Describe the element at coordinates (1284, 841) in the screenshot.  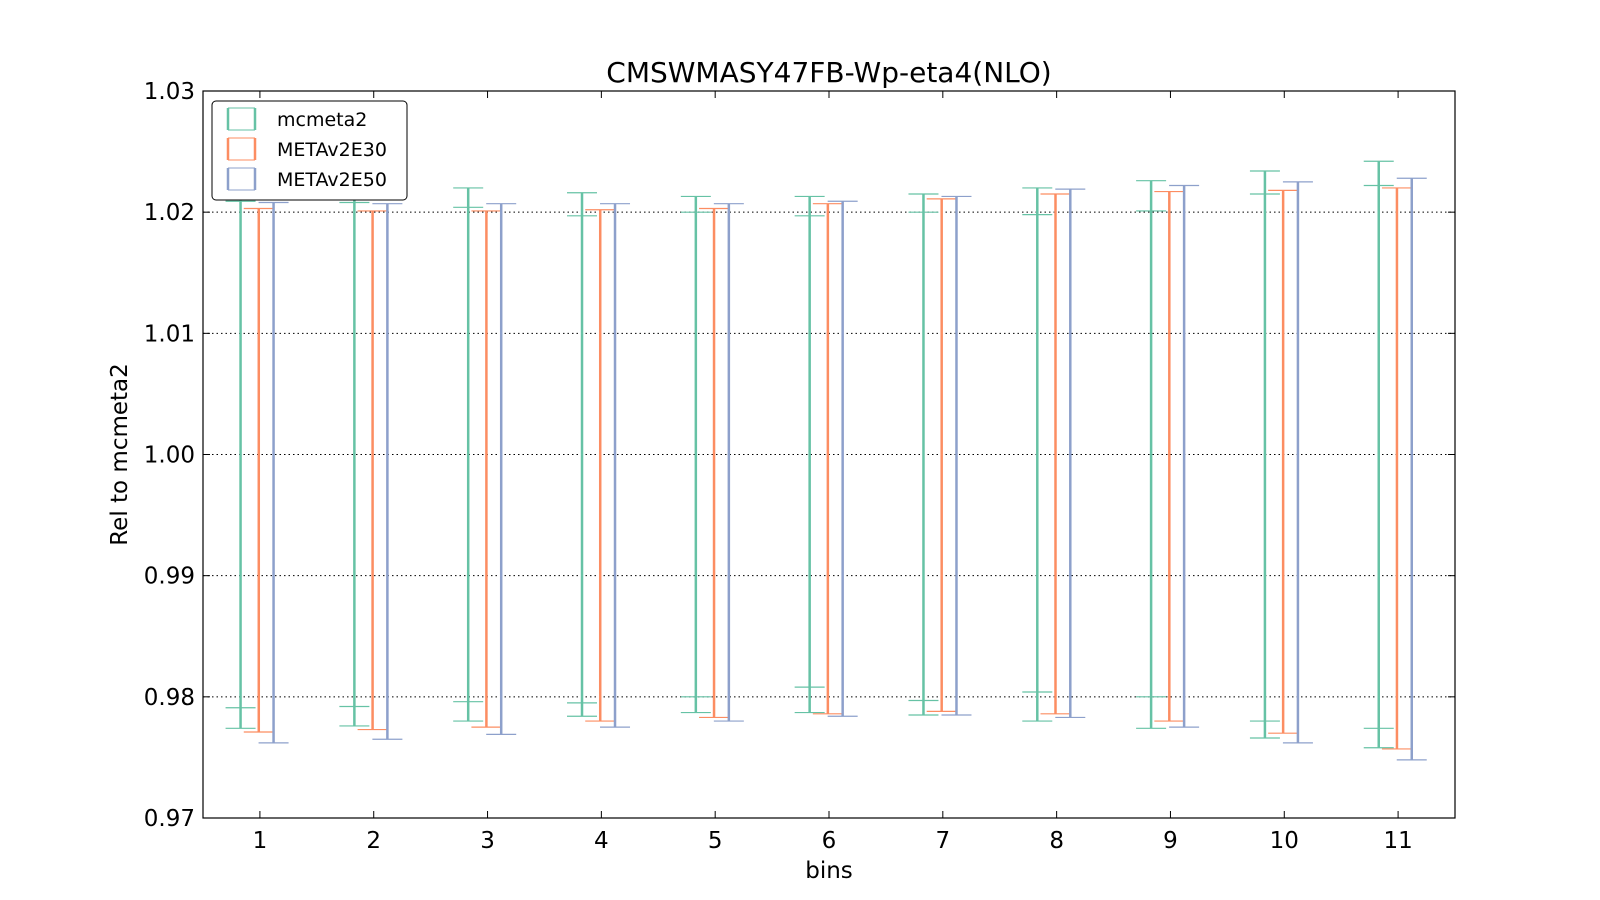
I see `x-tick-label: 10` at that location.